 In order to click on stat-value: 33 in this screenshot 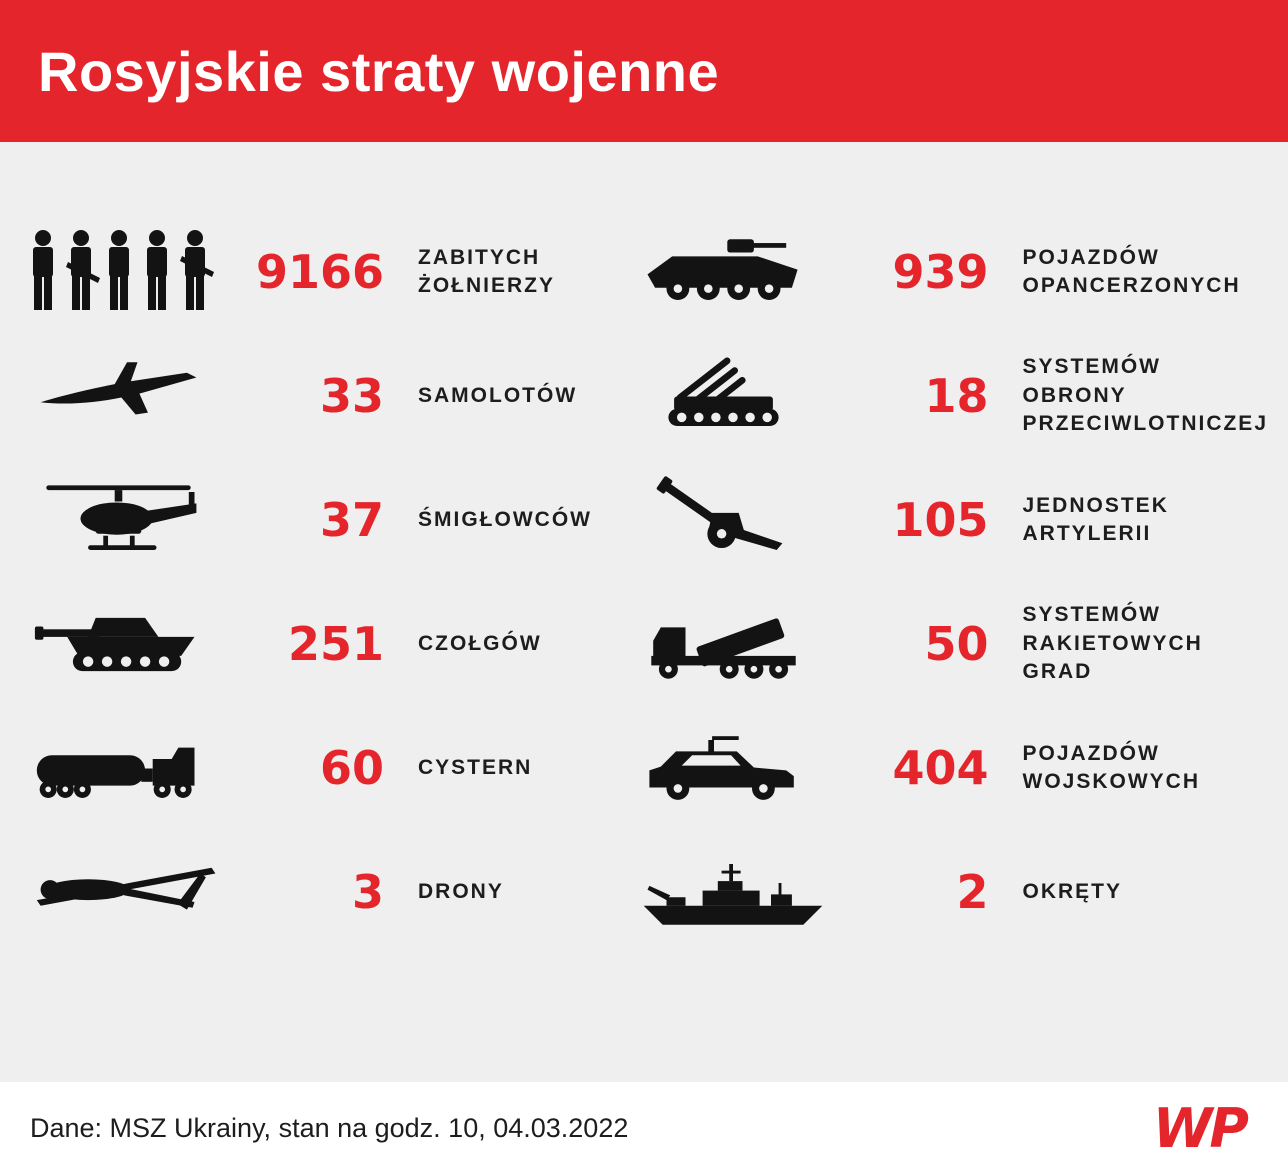, I will do `click(351, 396)`.